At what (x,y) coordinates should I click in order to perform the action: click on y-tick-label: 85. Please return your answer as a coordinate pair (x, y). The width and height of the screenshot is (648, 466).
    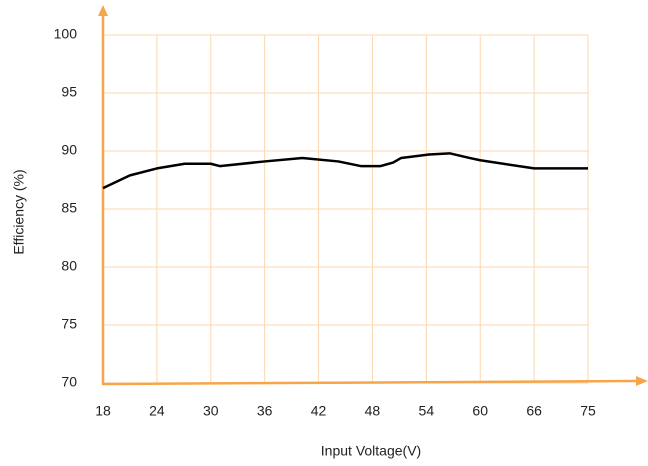
    Looking at the image, I should click on (69, 208).